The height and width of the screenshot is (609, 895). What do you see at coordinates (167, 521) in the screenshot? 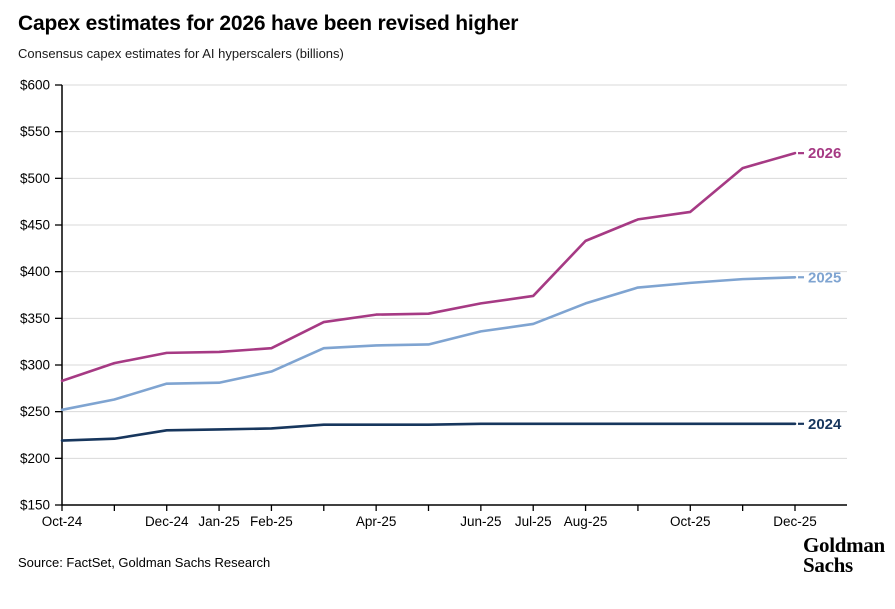
I see `x-axis-label: Dec-24` at bounding box center [167, 521].